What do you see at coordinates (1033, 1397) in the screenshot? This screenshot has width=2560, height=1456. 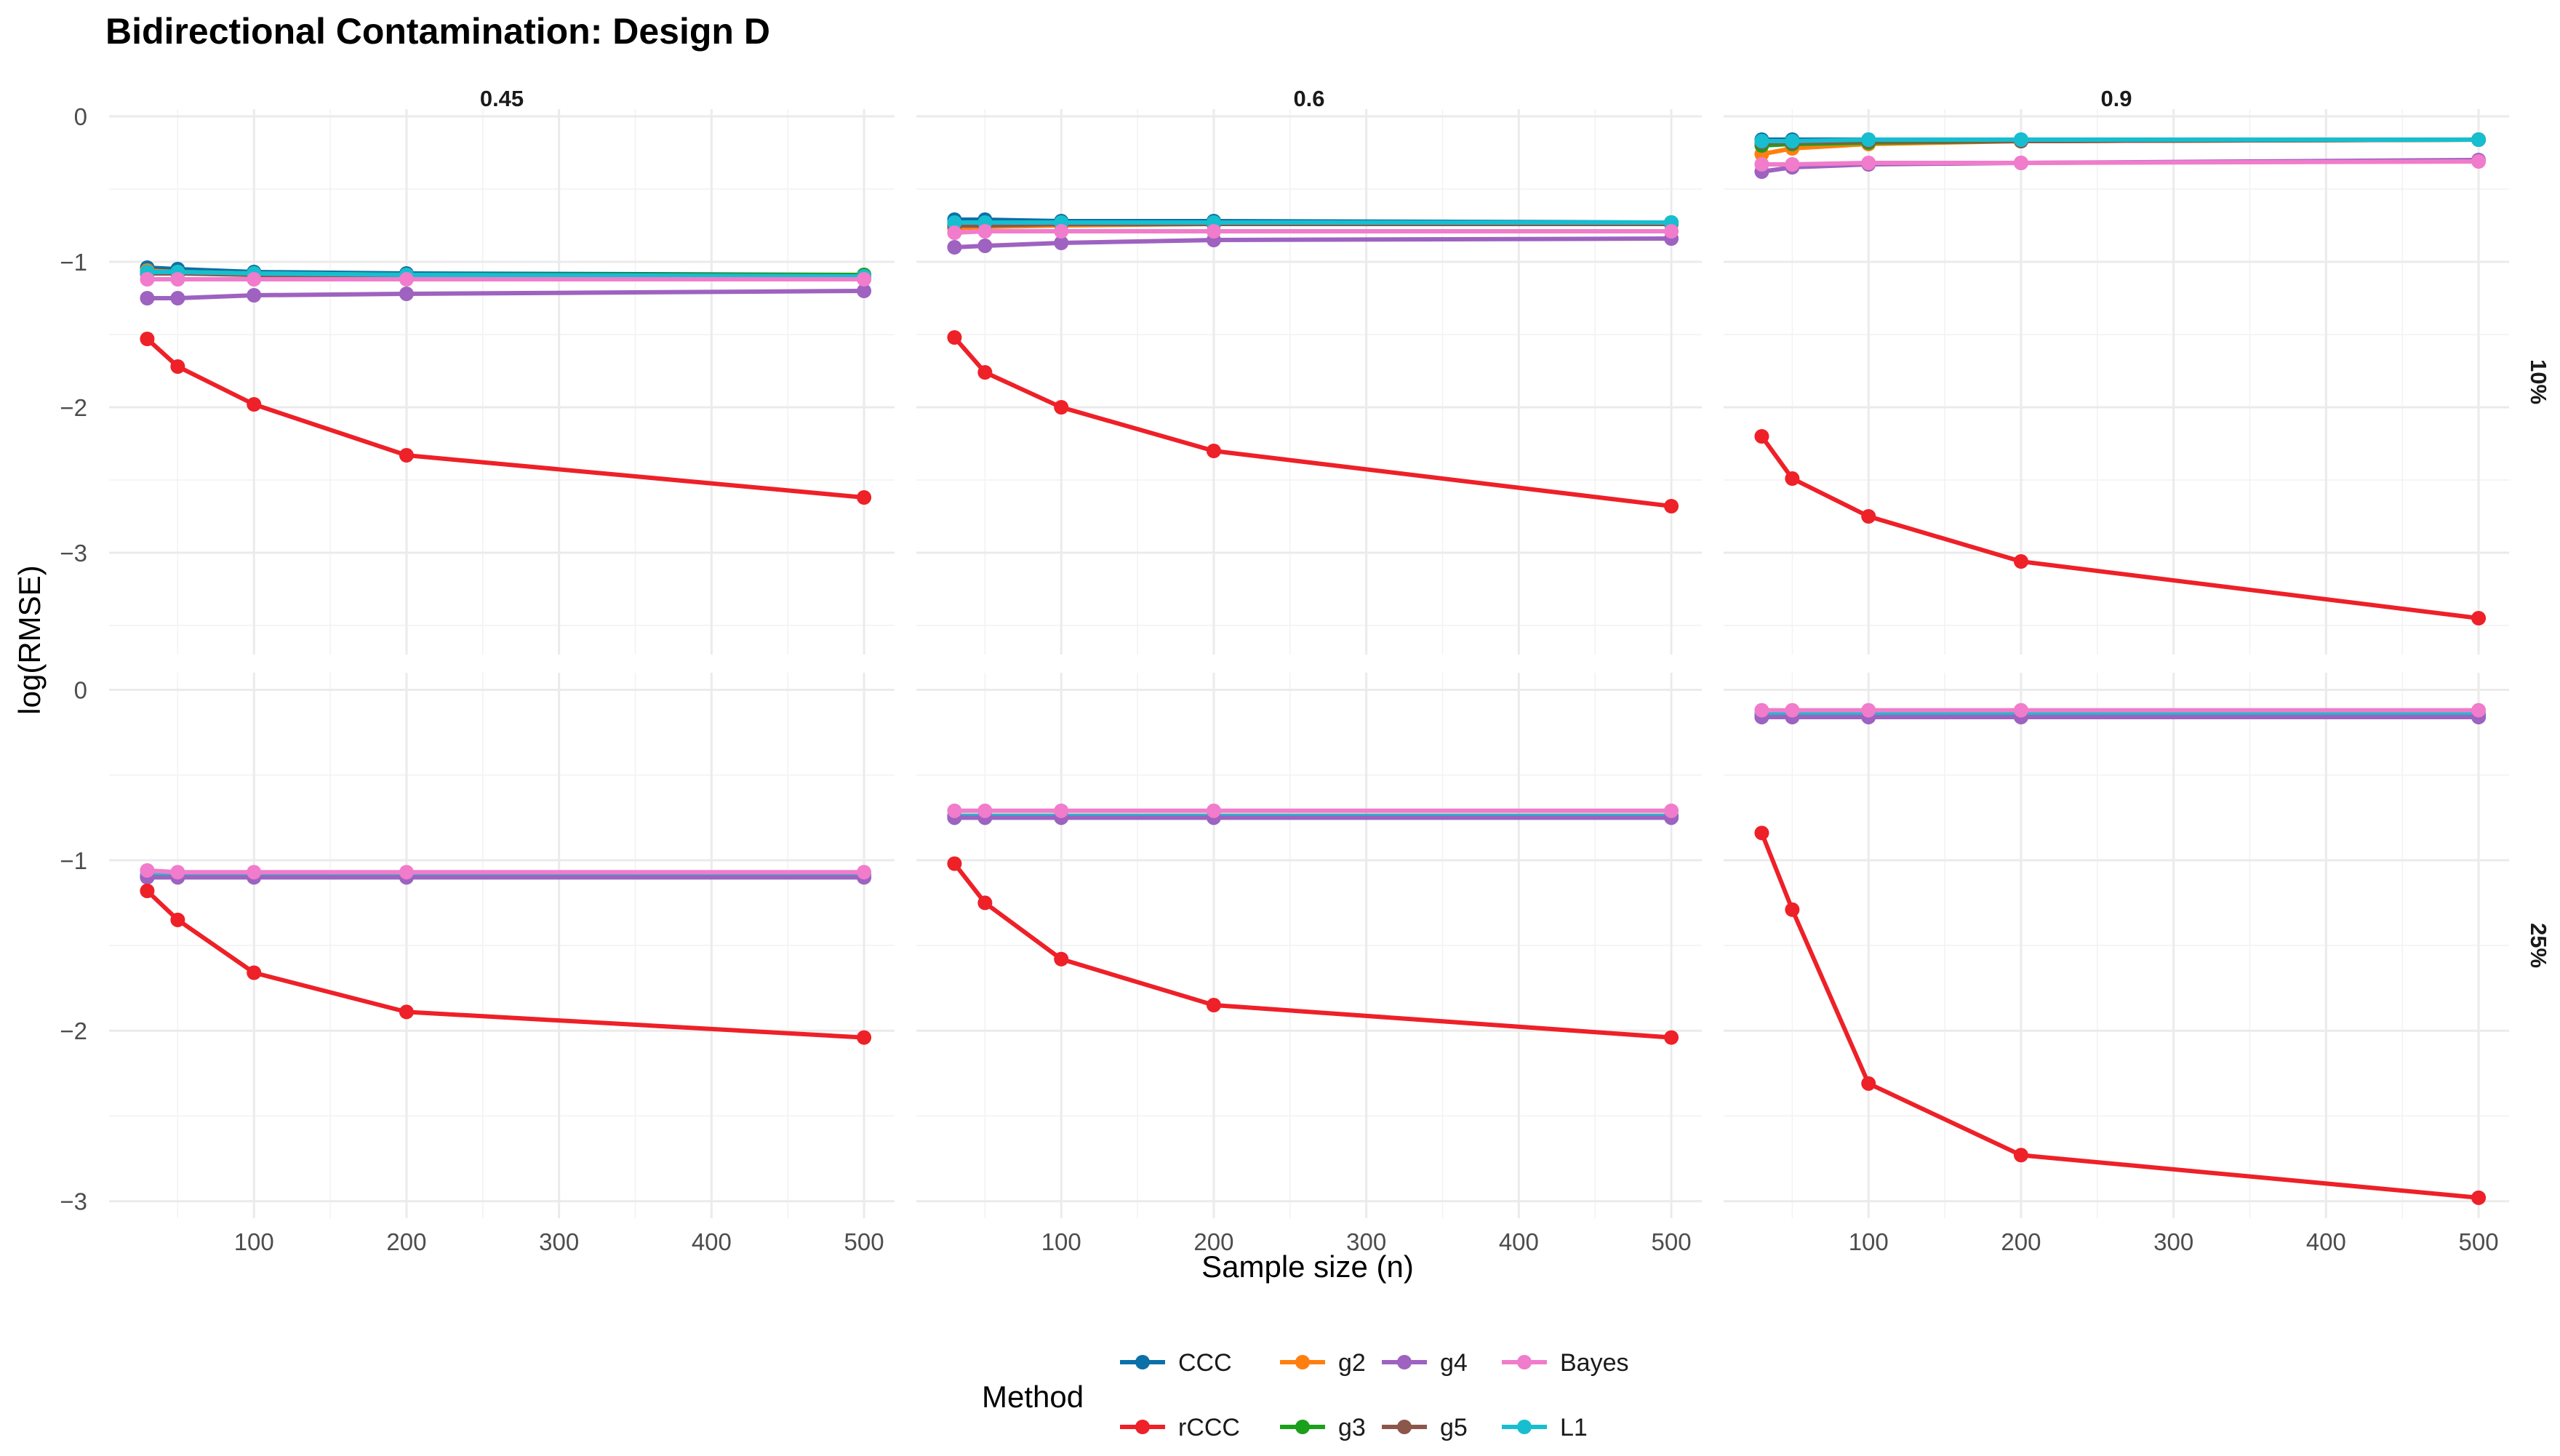 I see `legend-title: Method` at bounding box center [1033, 1397].